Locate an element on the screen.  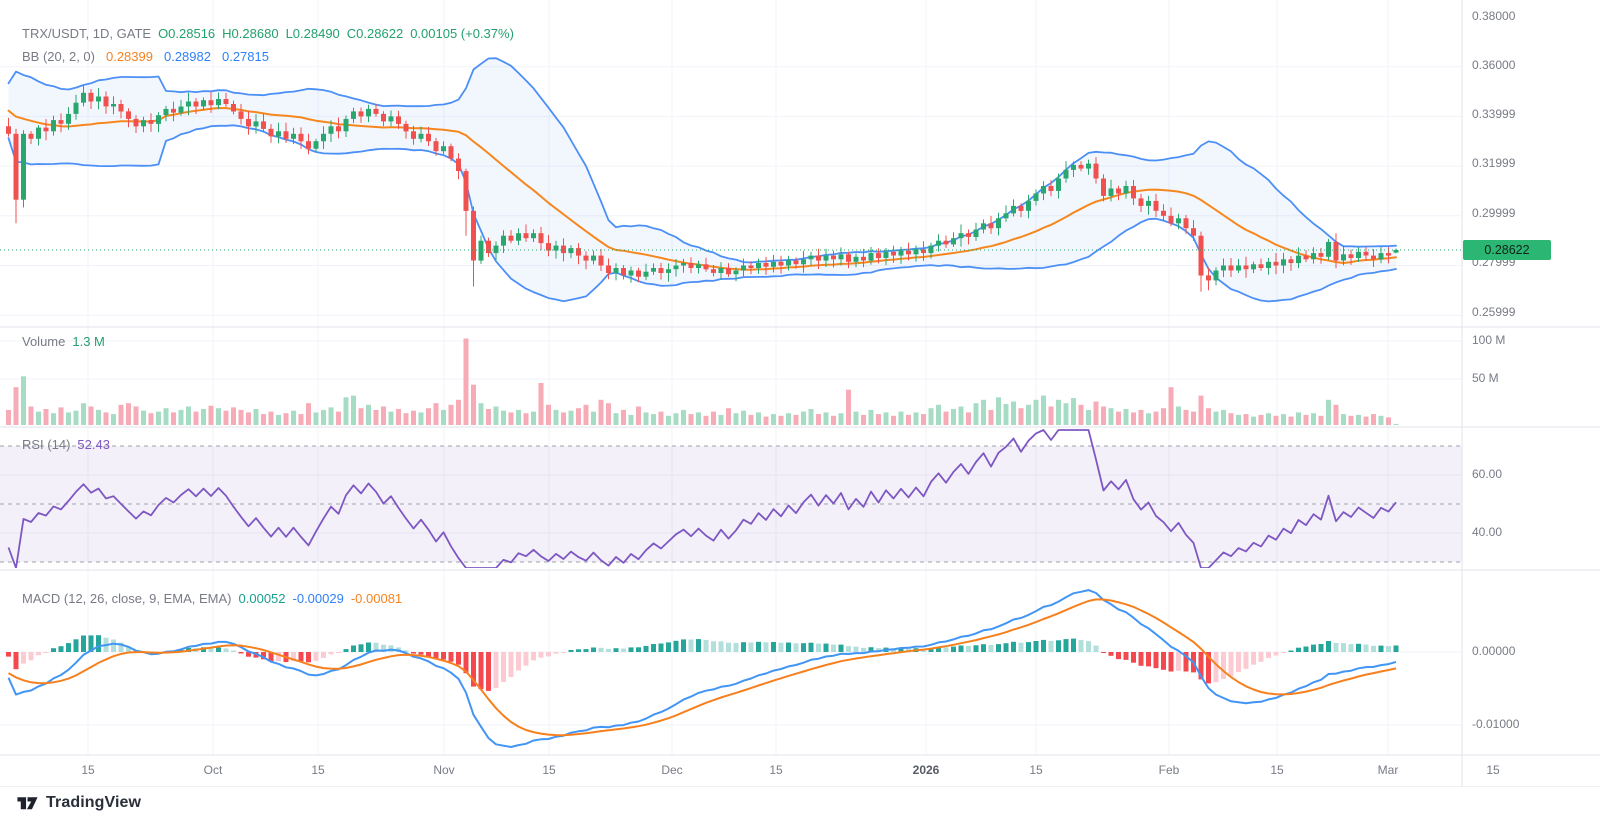
axis-label: 2026 is located at coordinates (926, 770).